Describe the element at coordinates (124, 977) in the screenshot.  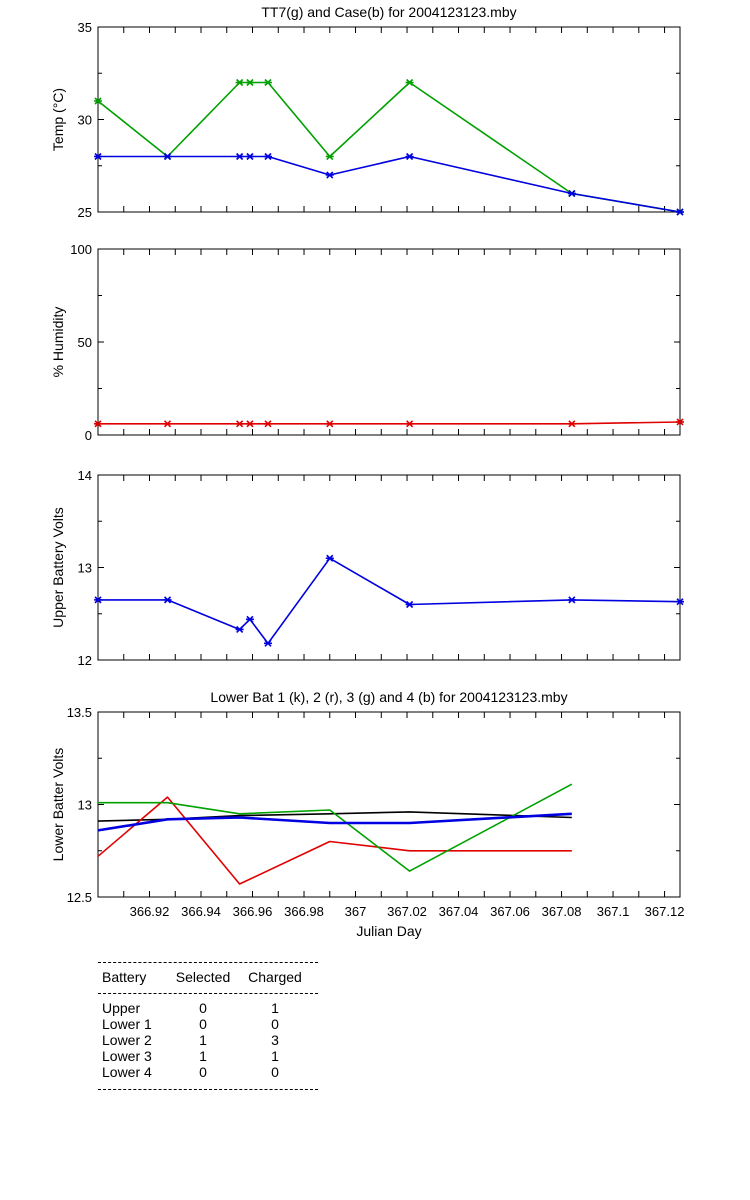
I see `header-battery: Battery` at that location.